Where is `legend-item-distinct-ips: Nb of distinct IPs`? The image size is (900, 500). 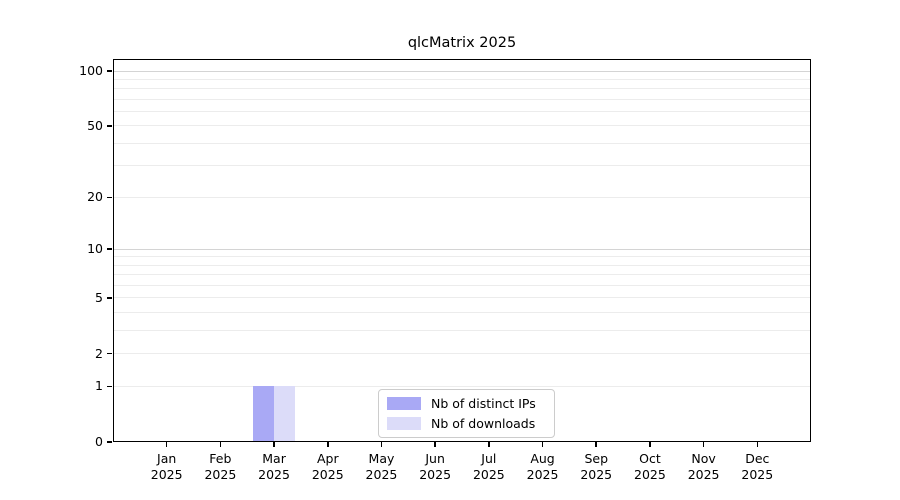
legend-item-distinct-ips: Nb of distinct IPs is located at coordinates (470, 403).